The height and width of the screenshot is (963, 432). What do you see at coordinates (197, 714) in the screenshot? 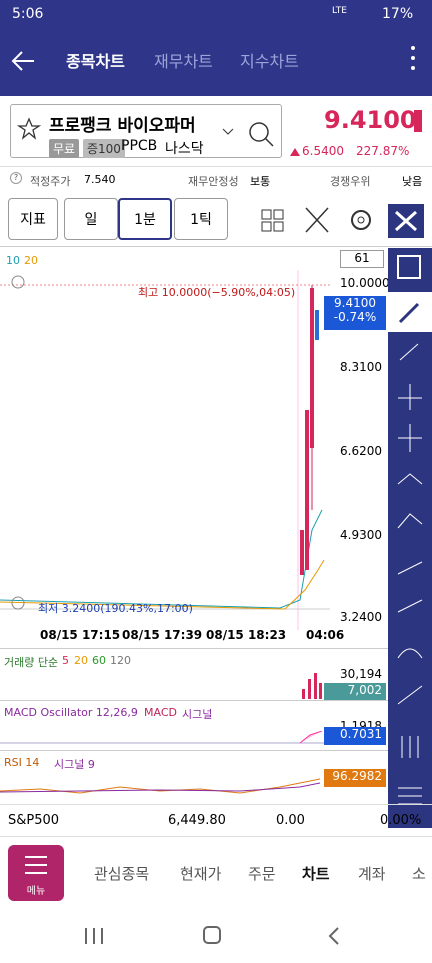
I see `macd-legend: 시그널` at bounding box center [197, 714].